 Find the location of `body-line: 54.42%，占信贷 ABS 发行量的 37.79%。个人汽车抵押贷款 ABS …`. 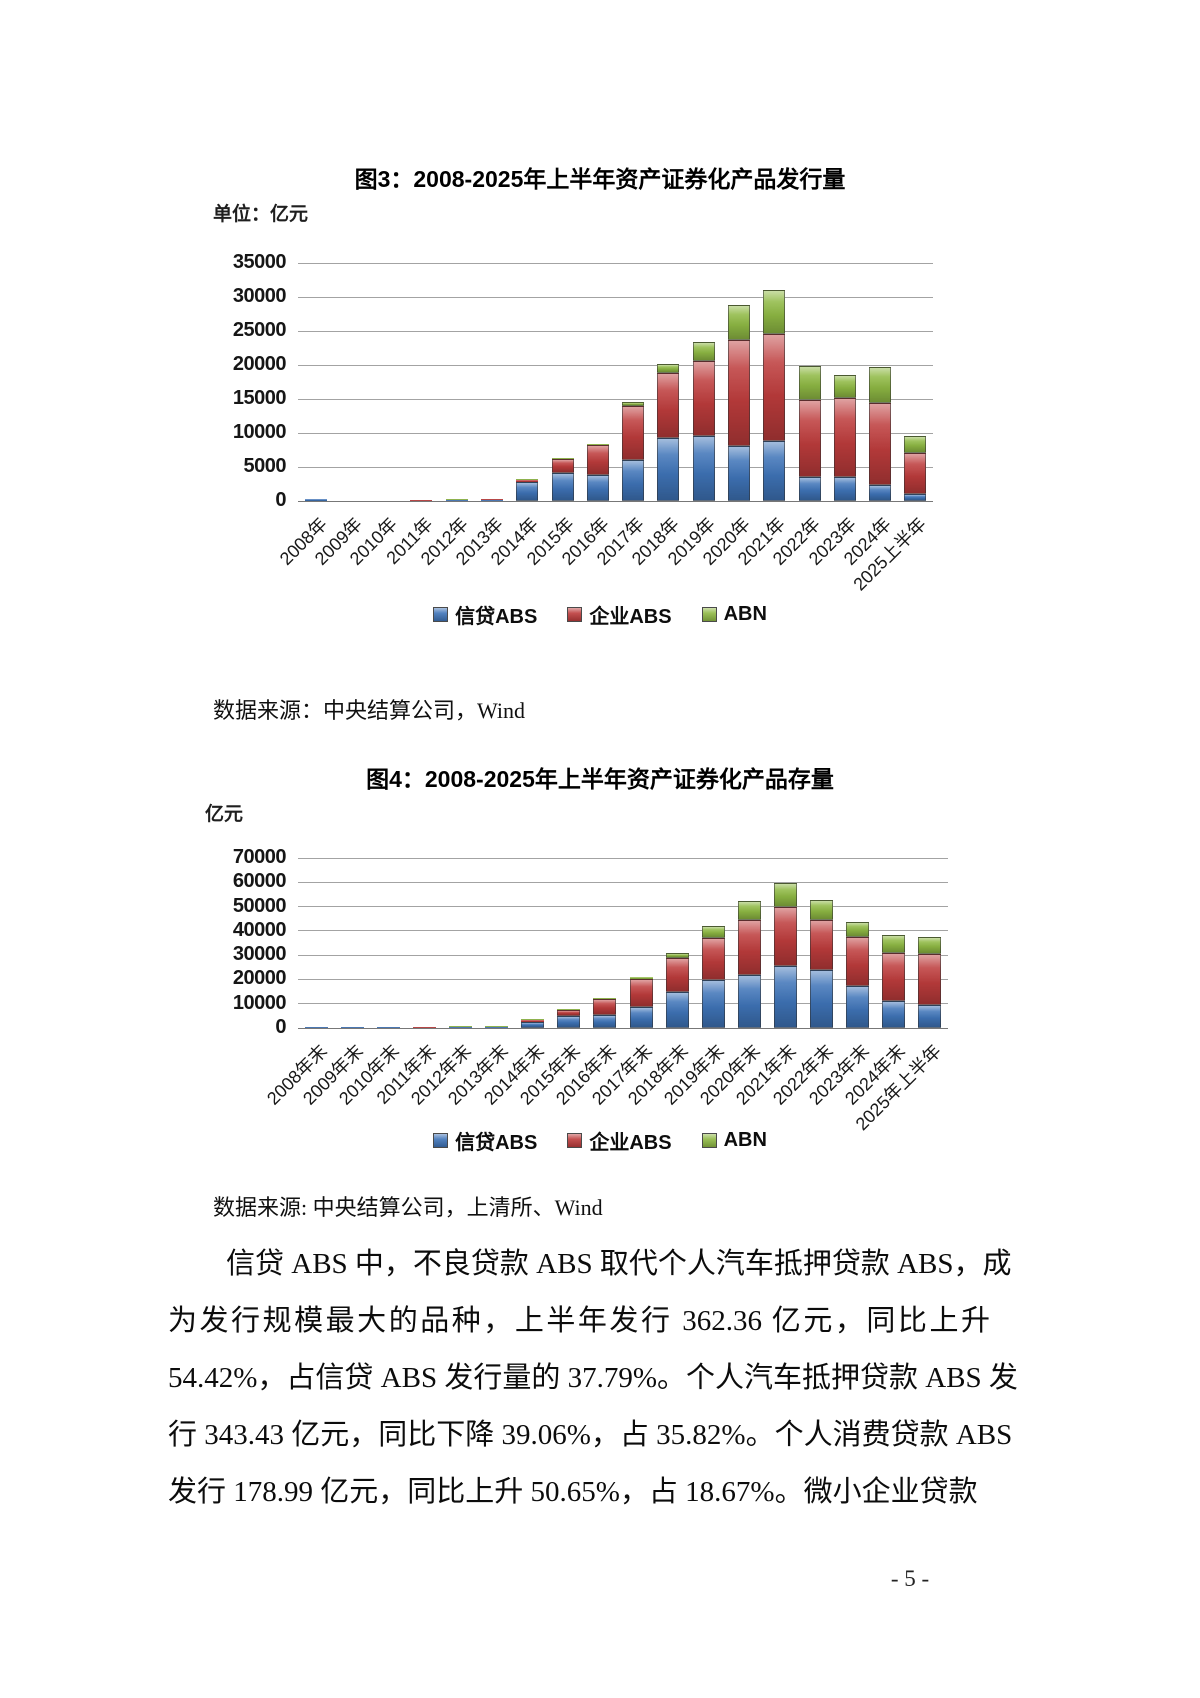

body-line: 54.42%，占信贷 ABS 发行量的 37.79%。个人汽车抵押贷款 ABS … is located at coordinates (593, 1378).